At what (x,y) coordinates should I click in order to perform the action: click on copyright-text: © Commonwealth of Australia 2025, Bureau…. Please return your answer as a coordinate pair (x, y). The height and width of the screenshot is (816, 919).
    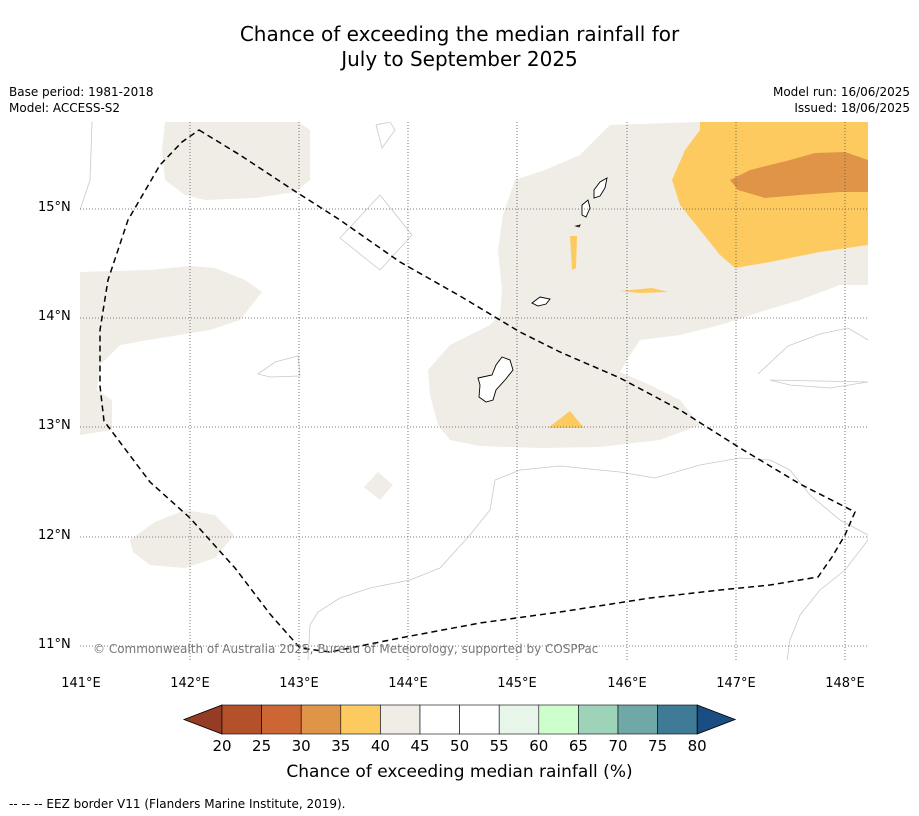
    Looking at the image, I should click on (346, 649).